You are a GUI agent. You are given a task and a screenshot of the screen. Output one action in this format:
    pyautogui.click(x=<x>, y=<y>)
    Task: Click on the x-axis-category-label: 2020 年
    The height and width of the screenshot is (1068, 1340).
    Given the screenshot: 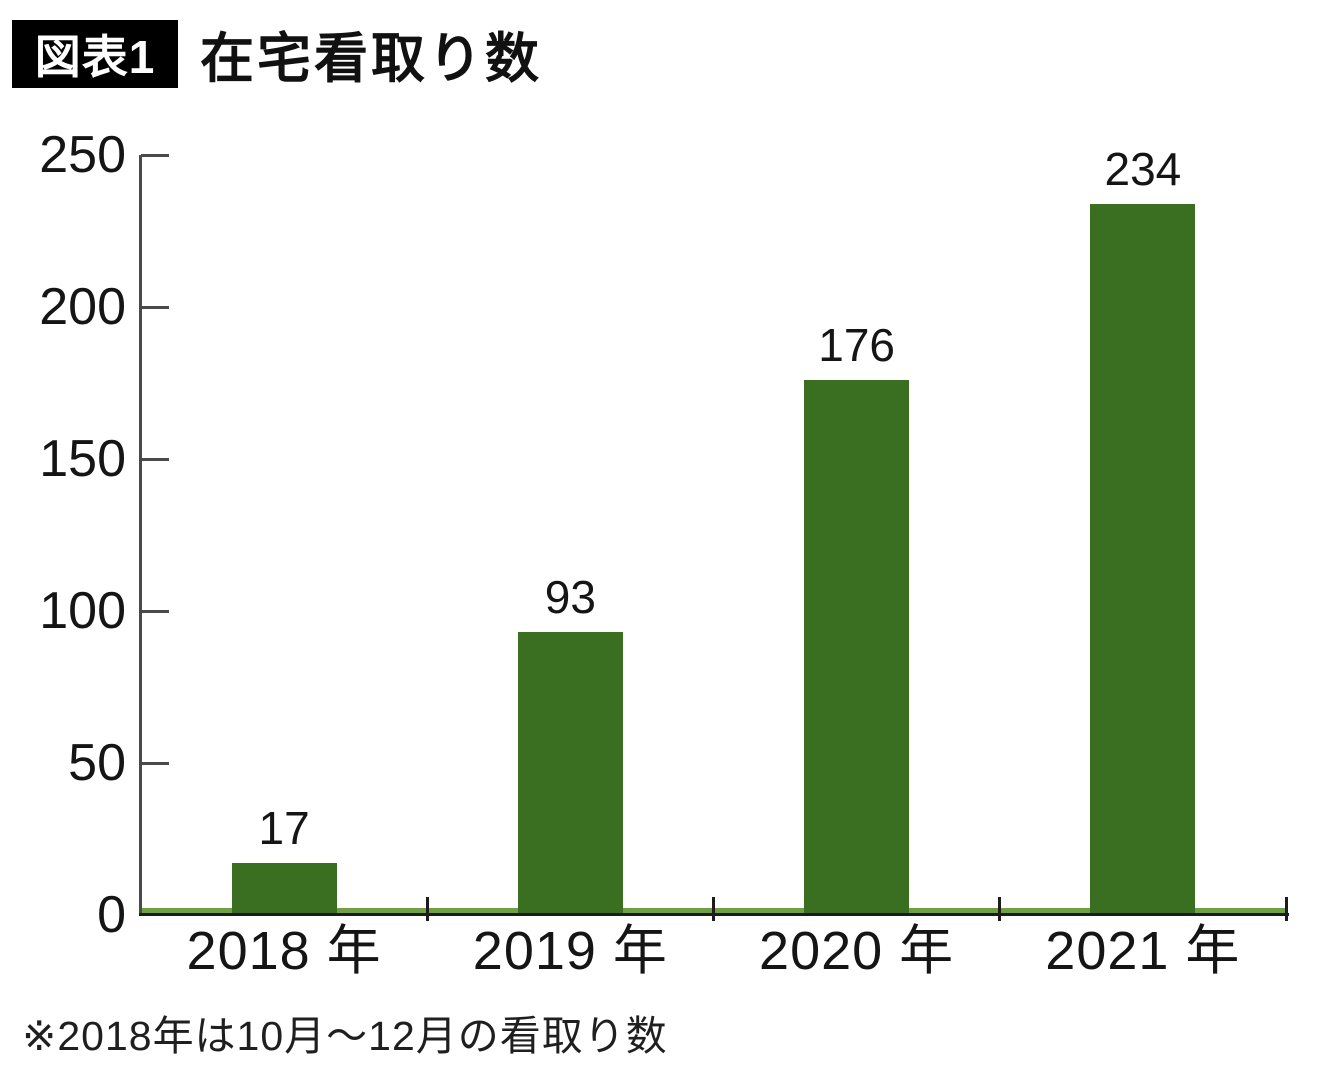 What is the action you would take?
    pyautogui.click(x=857, y=951)
    